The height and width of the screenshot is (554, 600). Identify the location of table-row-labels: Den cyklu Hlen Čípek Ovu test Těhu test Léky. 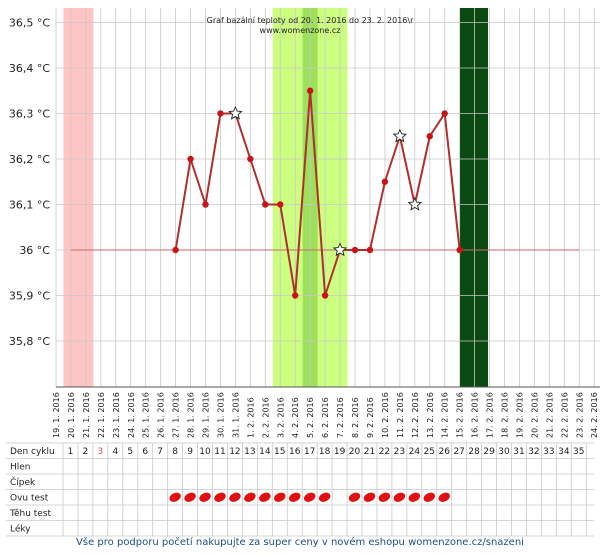
(32, 491).